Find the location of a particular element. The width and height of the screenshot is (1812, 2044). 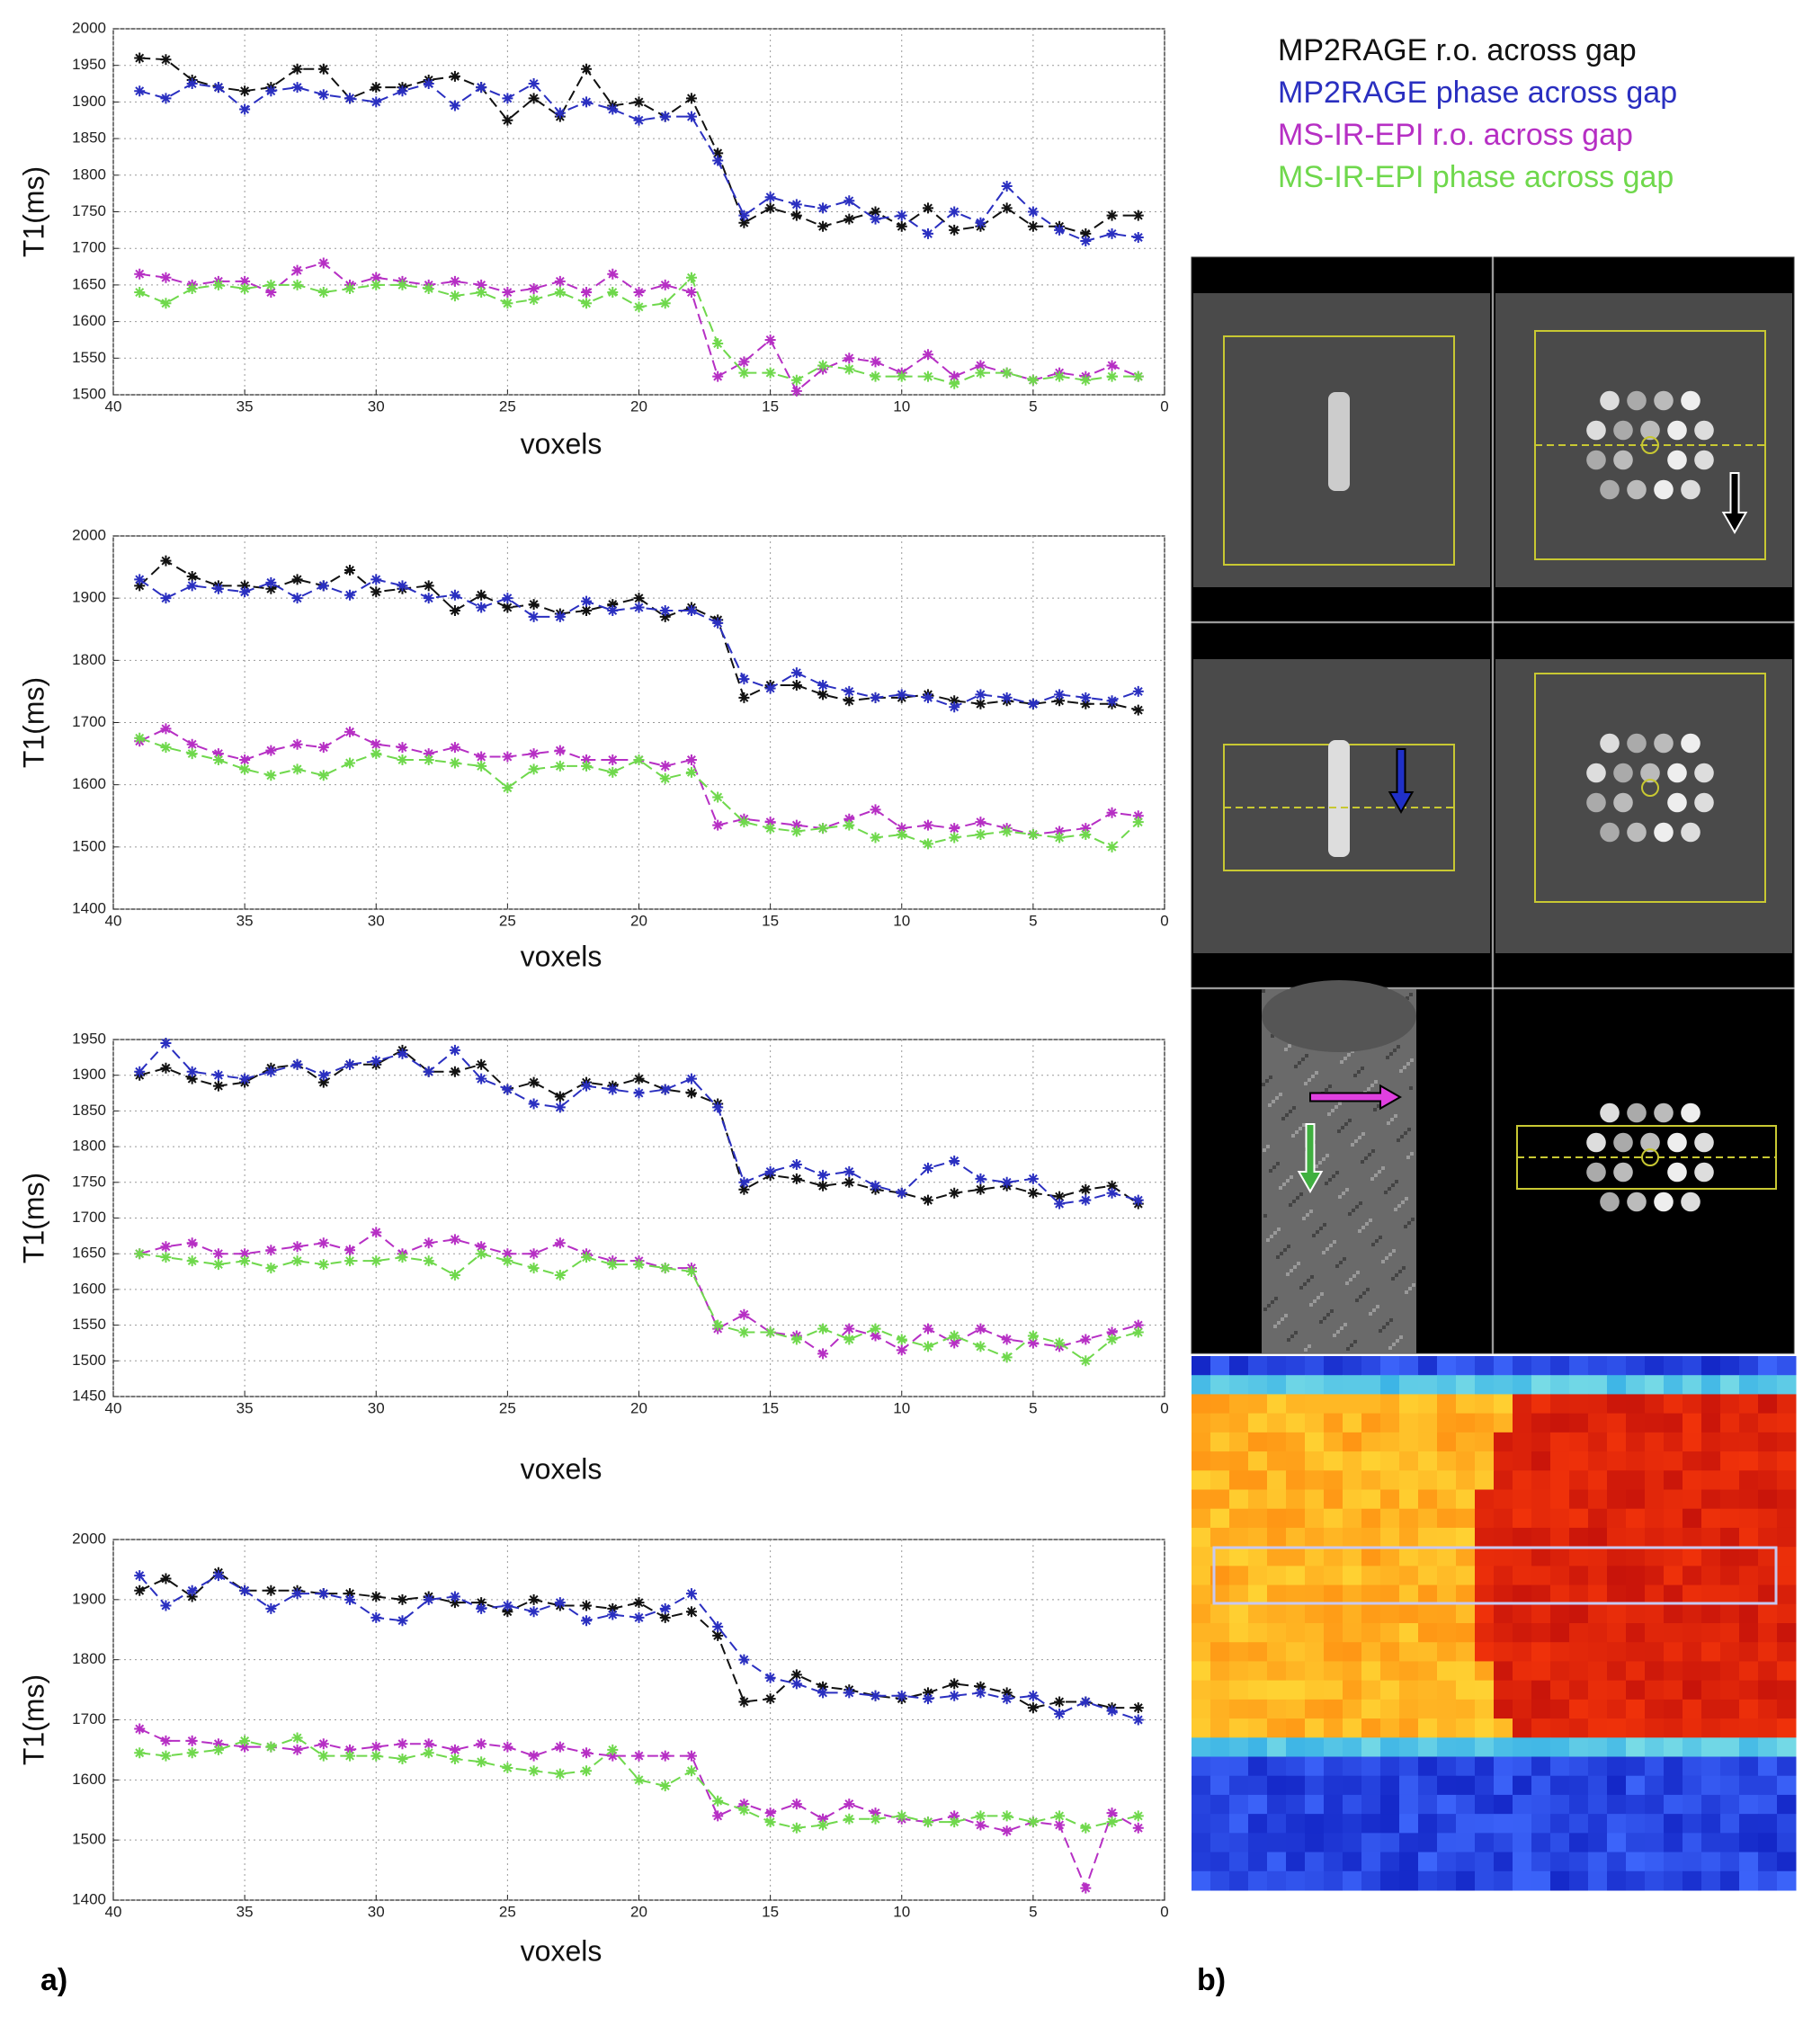

tube is located at coordinates (1339, 441).